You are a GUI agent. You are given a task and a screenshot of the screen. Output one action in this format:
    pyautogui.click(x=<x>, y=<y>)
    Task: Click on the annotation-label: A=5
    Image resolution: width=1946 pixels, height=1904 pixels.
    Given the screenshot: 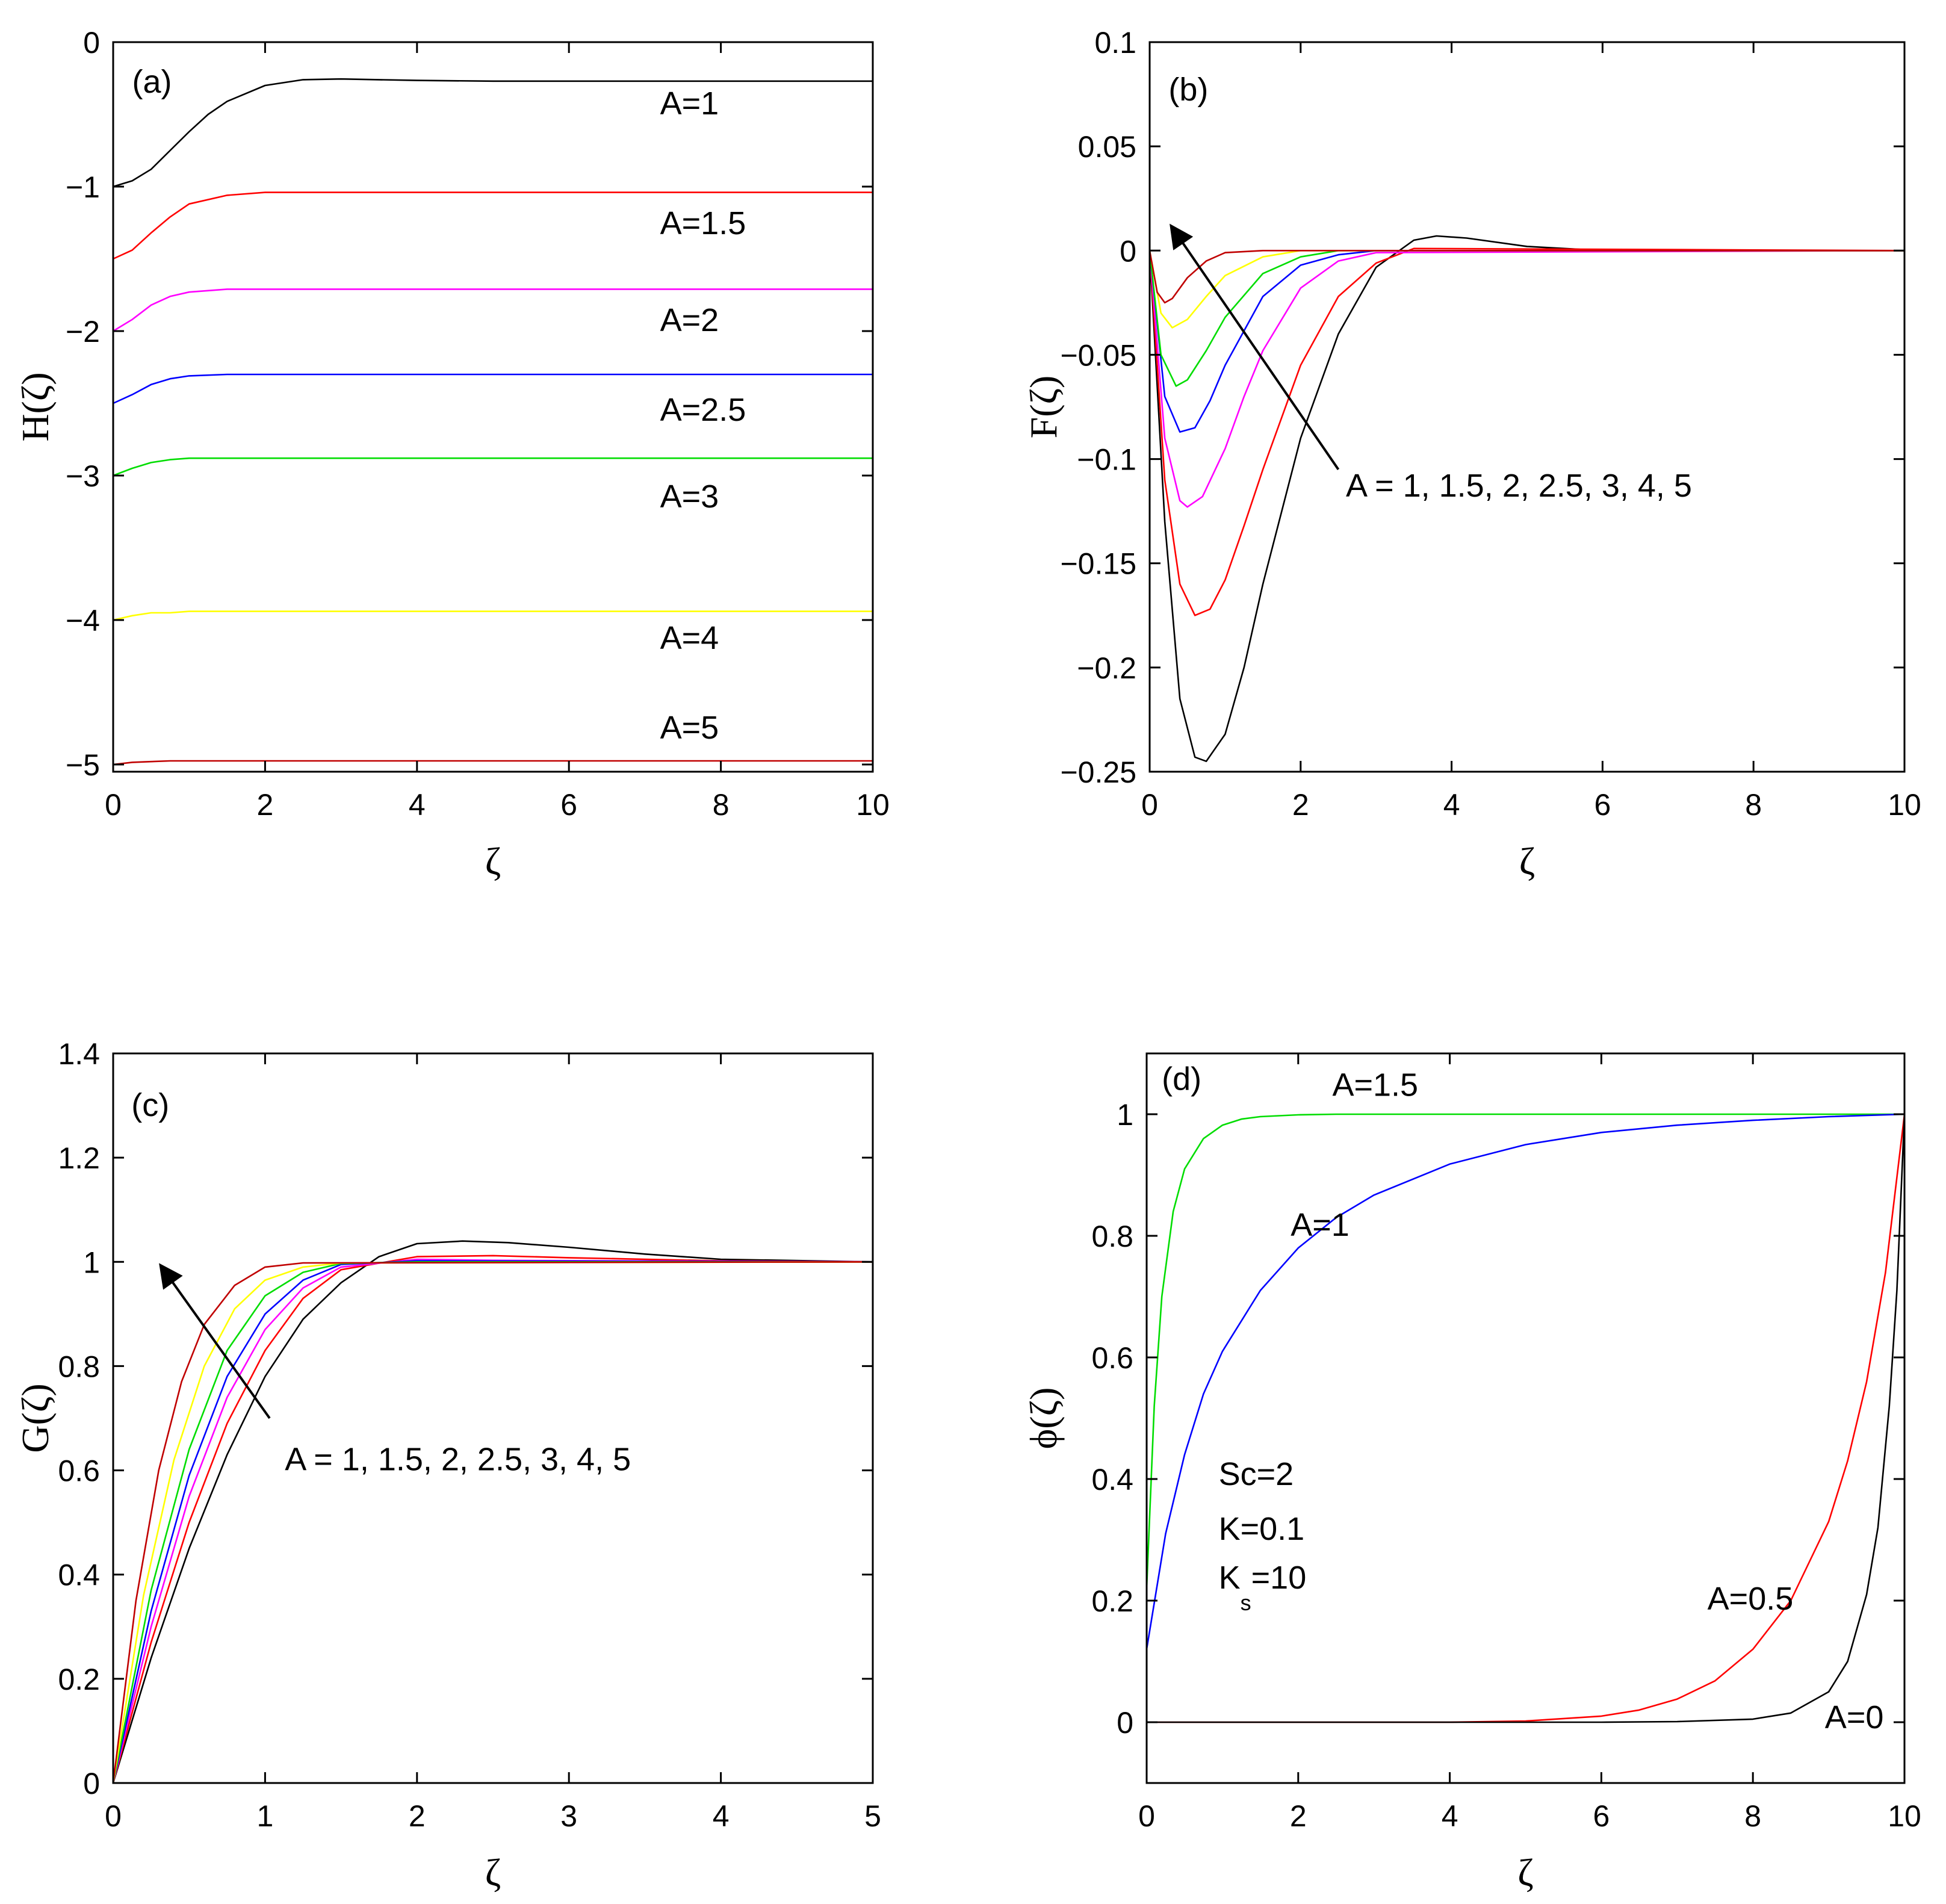 What is the action you would take?
    pyautogui.click(x=689, y=728)
    